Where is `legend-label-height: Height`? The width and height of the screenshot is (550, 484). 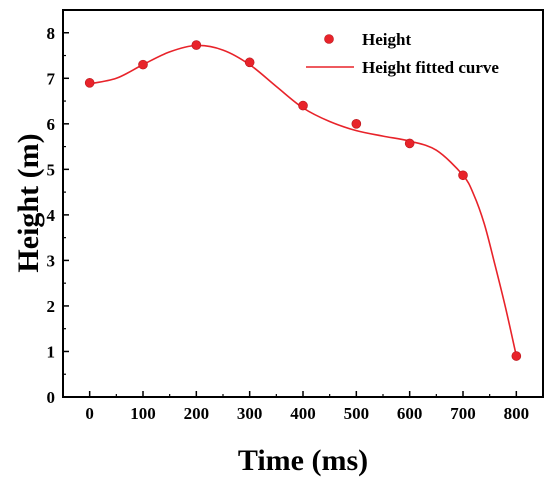
legend-label-height: Height is located at coordinates (386, 39).